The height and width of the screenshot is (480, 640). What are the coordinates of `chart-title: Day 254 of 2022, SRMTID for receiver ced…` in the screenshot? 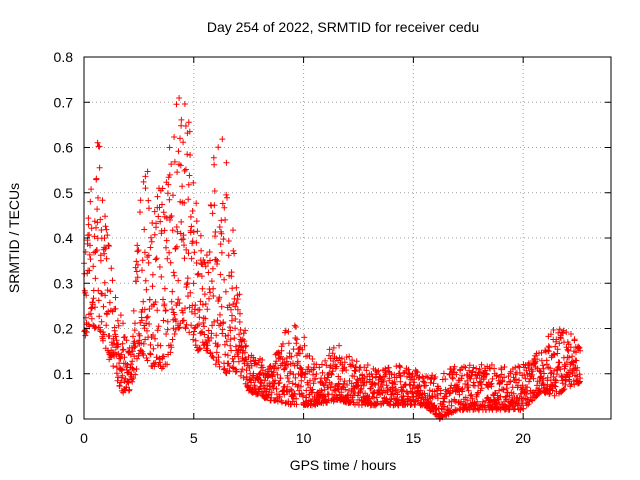 It's located at (343, 27).